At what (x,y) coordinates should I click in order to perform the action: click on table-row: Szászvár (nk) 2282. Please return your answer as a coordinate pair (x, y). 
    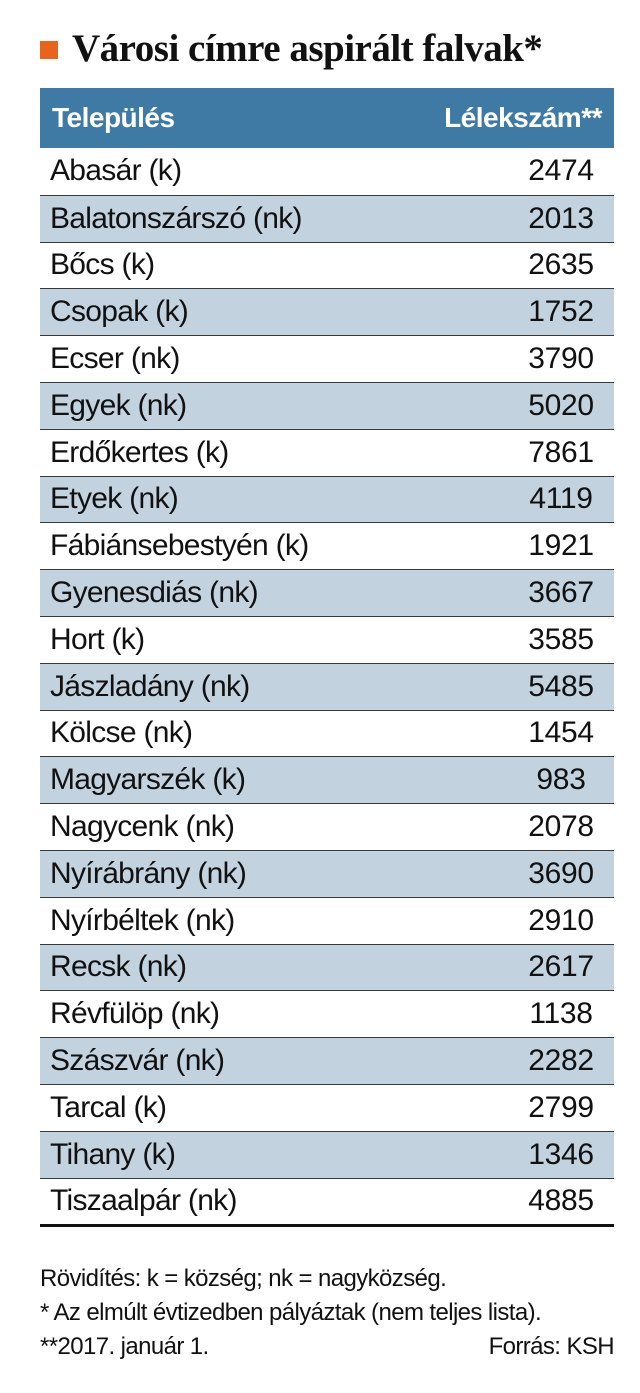
    Looking at the image, I should click on (327, 1060).